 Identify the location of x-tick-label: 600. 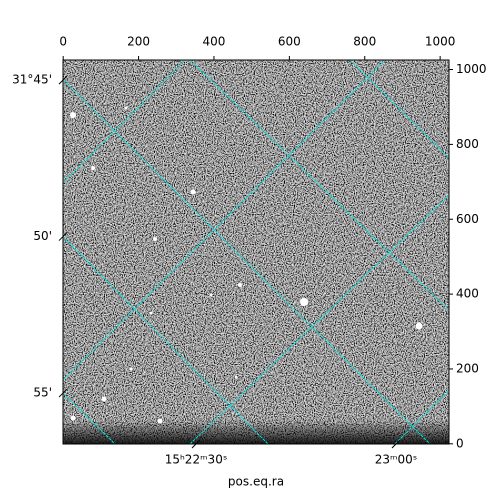
(289, 42).